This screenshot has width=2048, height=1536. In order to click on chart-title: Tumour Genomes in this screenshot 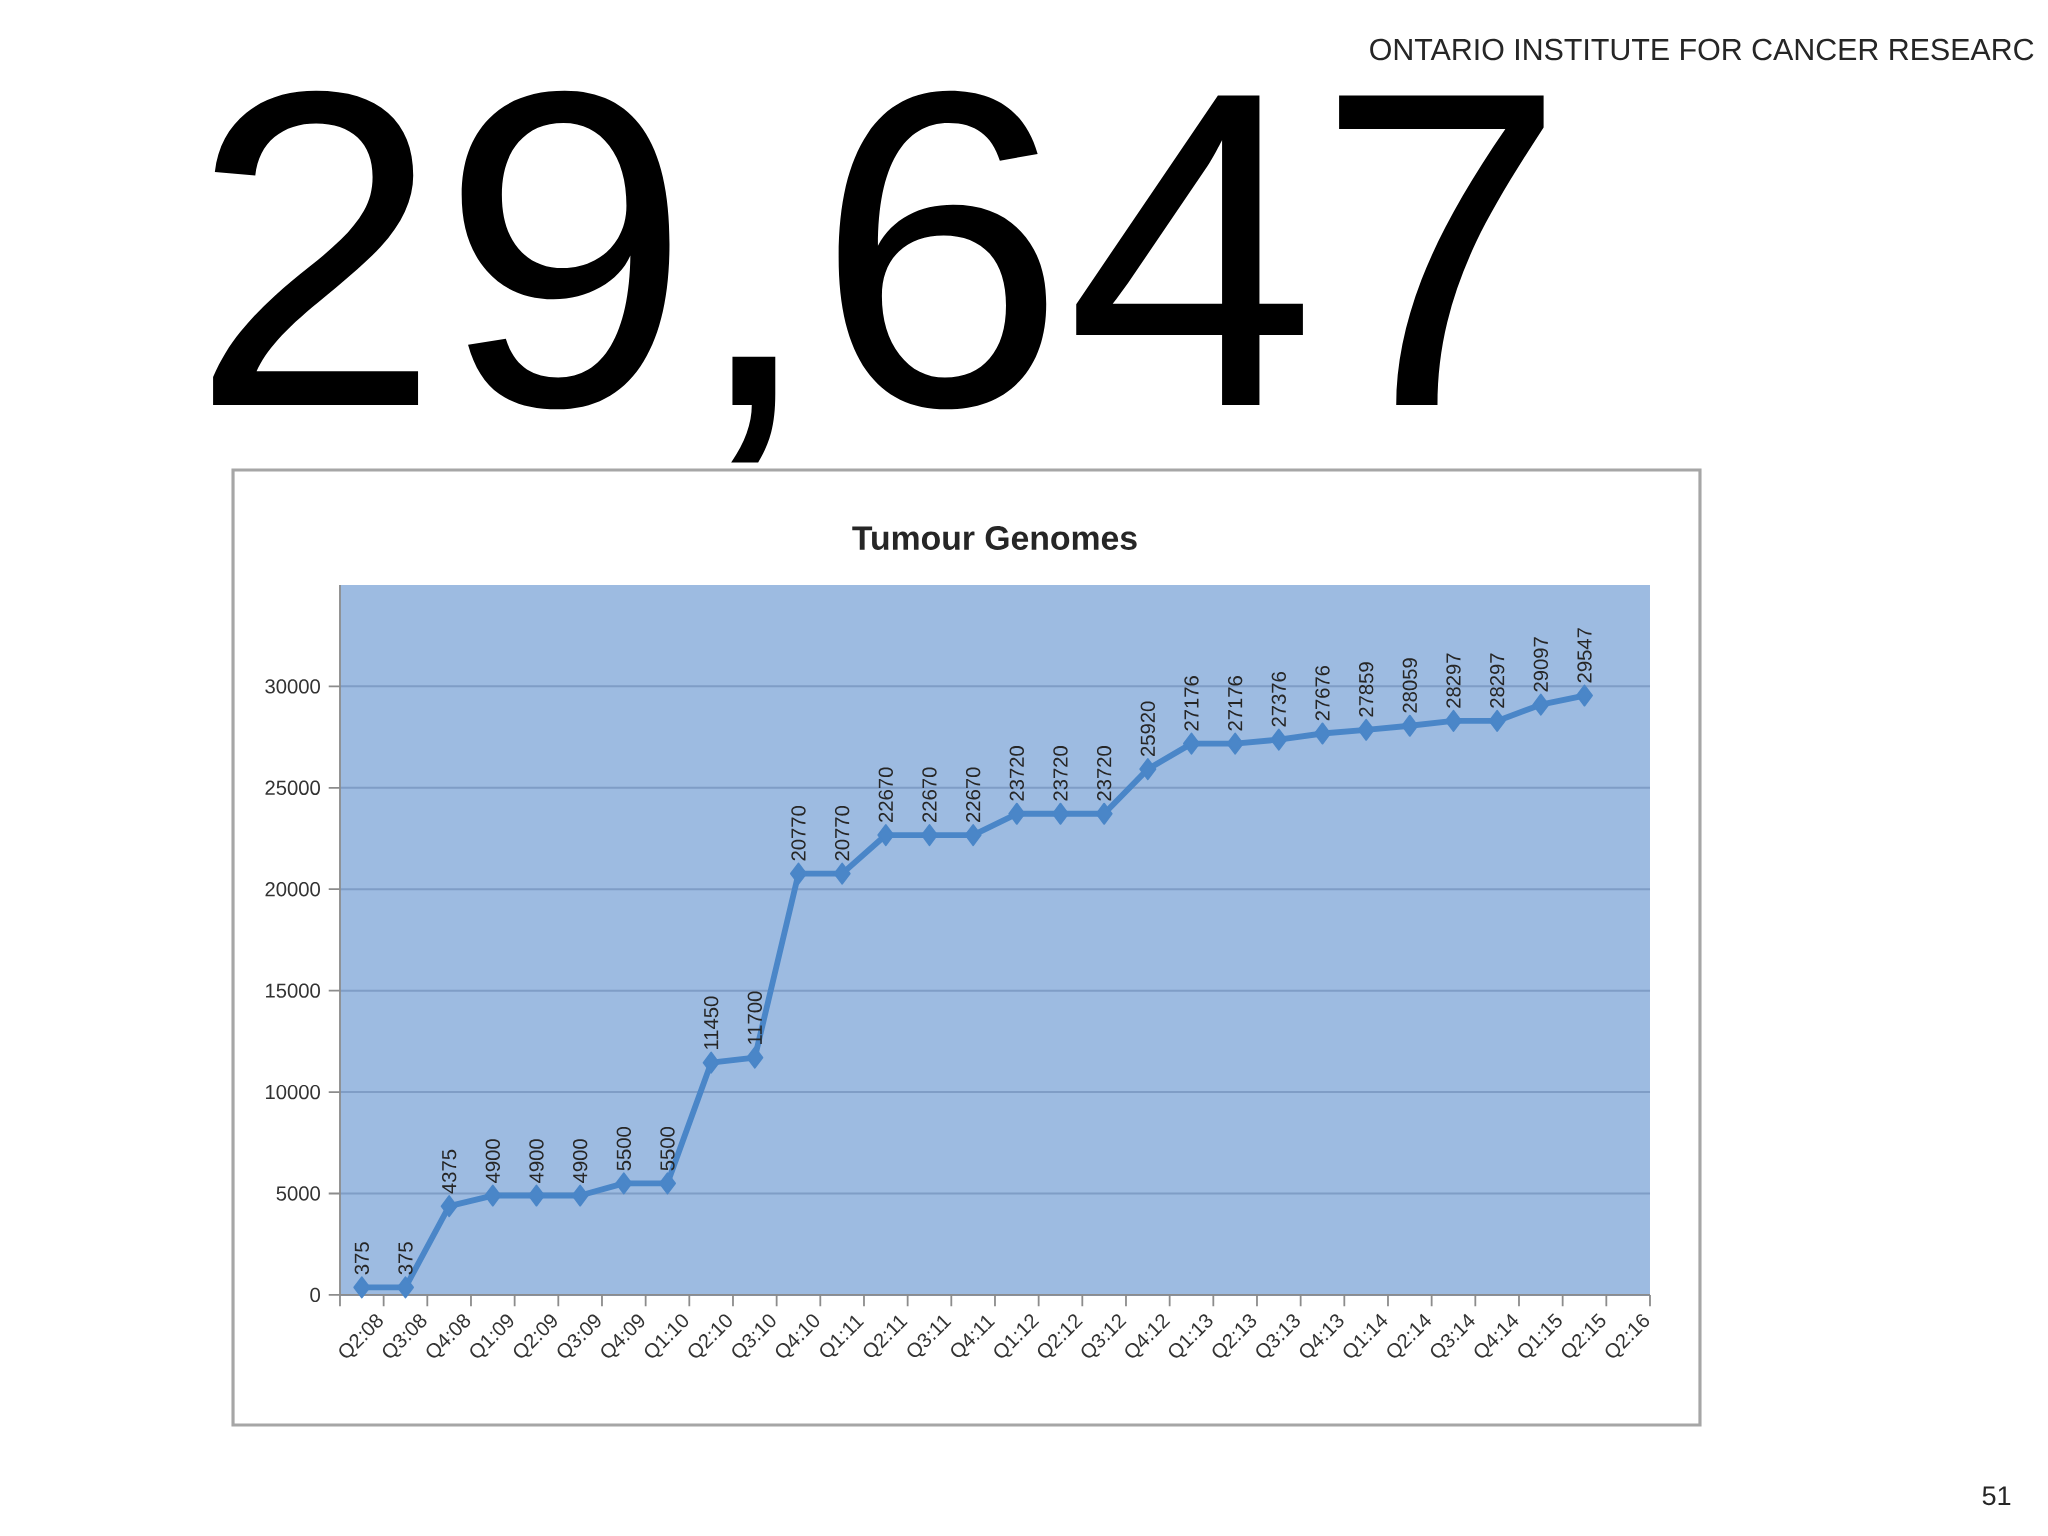, I will do `click(994, 538)`.